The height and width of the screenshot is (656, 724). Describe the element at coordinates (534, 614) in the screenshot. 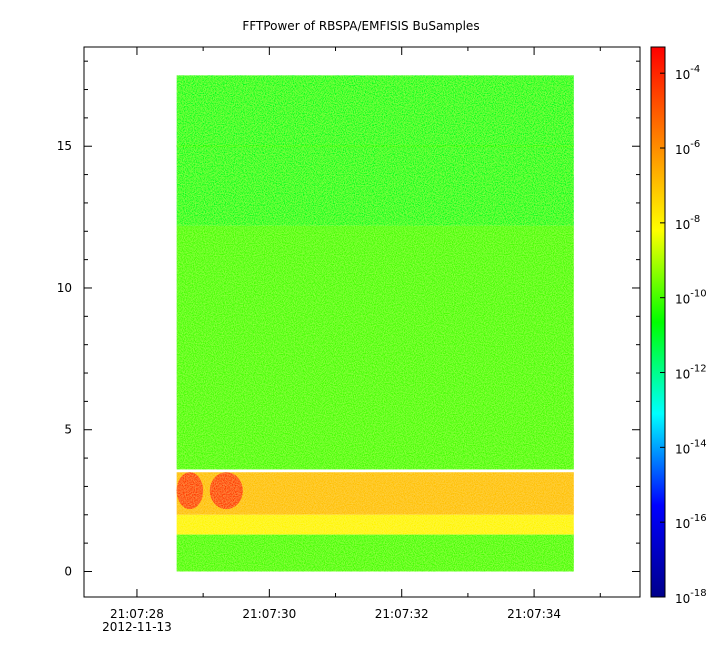

I see `x-tick-label: 21:07:34` at that location.